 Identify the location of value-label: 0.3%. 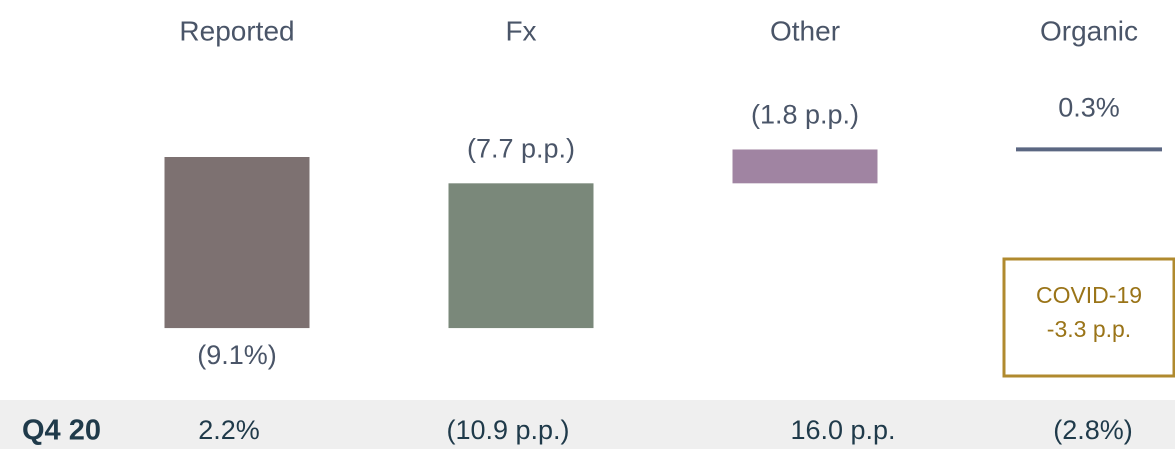
(1089, 107).